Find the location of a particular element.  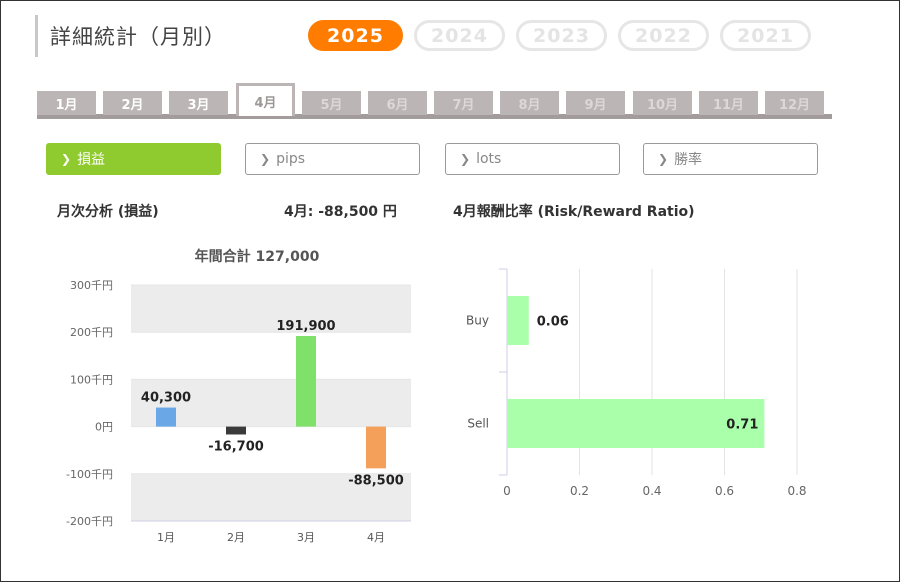

bar-1月 is located at coordinates (166, 417).